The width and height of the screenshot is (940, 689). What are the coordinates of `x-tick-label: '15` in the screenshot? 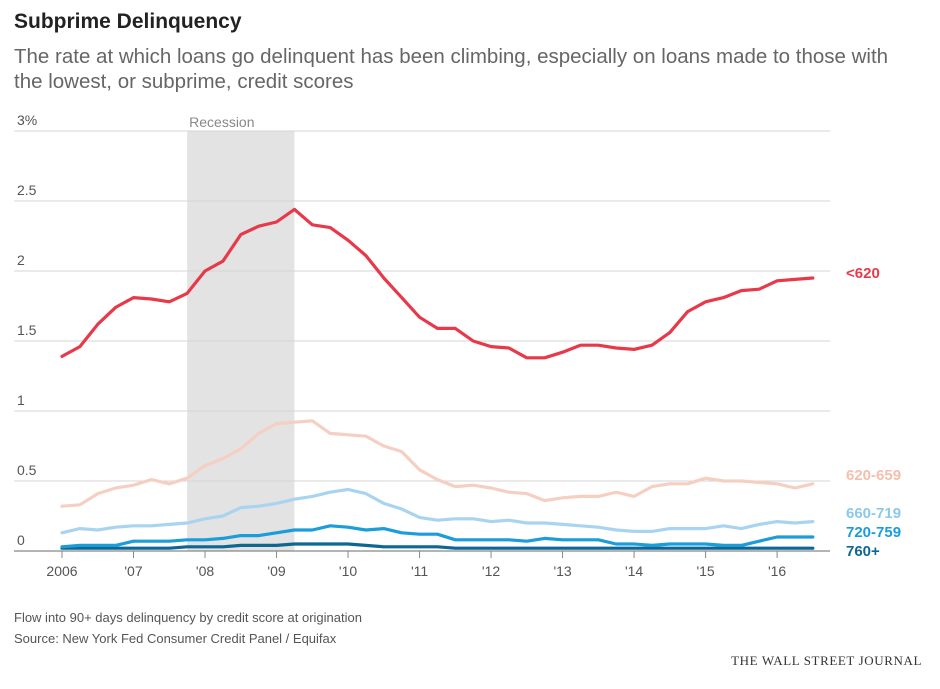 It's located at (705, 571).